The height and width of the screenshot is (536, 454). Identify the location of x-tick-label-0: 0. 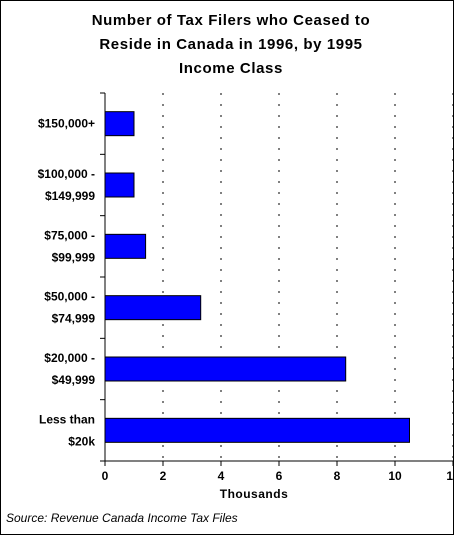
(105, 476).